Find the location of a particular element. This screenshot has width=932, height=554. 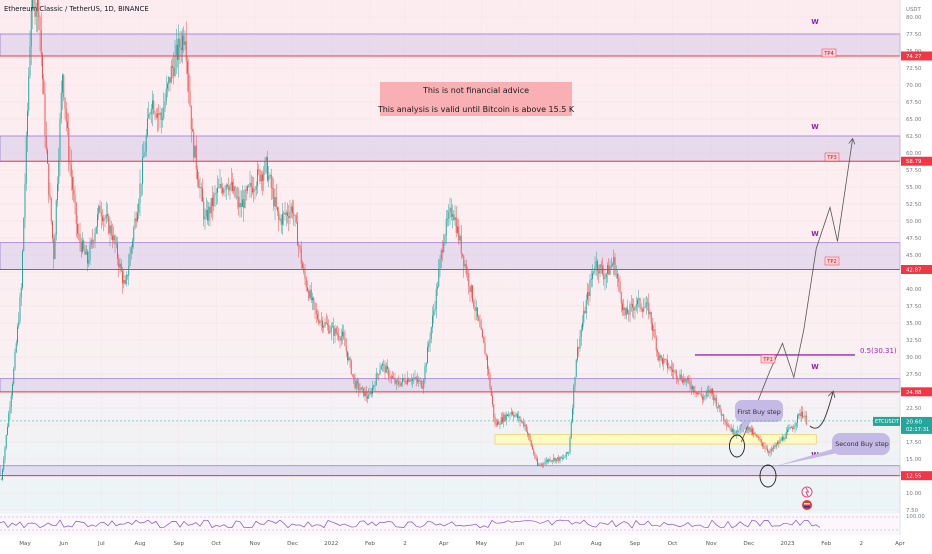

time-tick-label: May is located at coordinates (481, 544).